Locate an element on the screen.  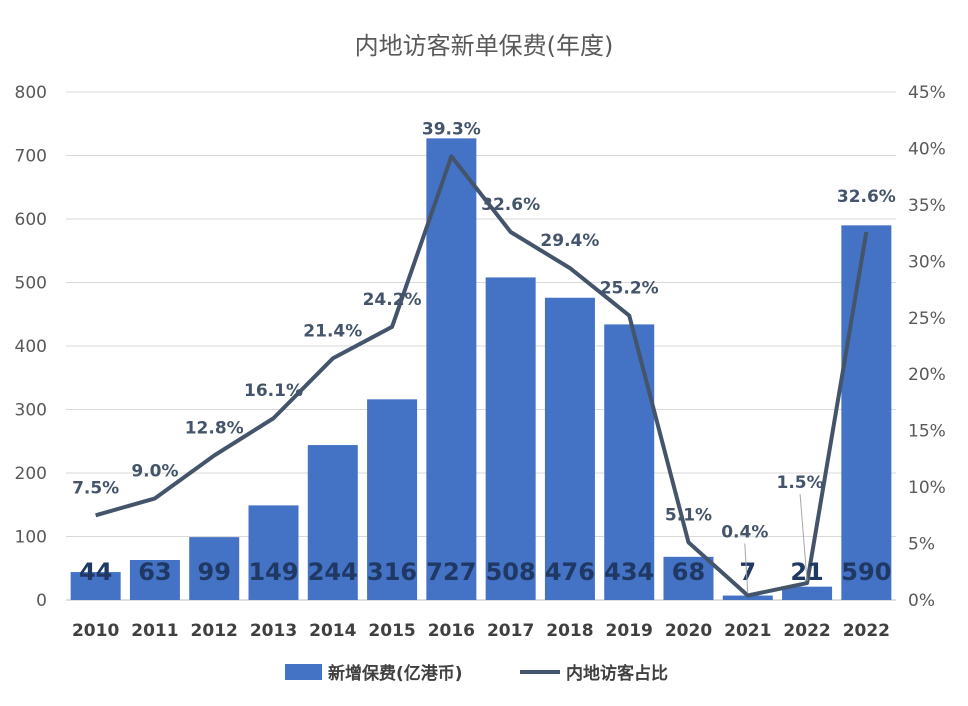
line-value-label: 29.4% is located at coordinates (569, 241).